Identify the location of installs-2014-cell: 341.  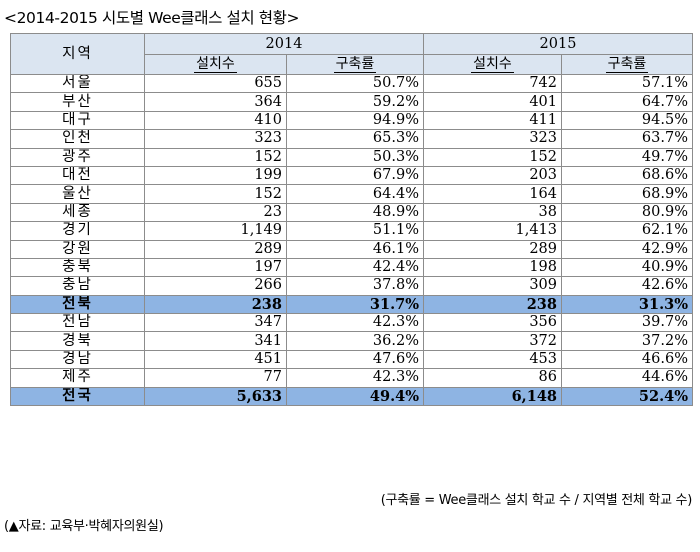
(215, 341).